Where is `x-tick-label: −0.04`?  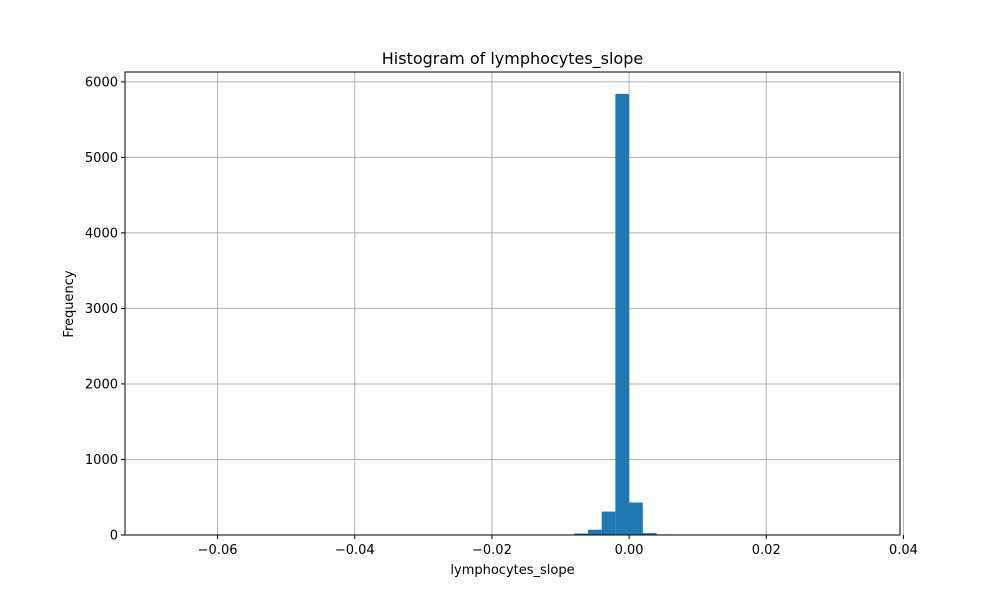 x-tick-label: −0.04 is located at coordinates (355, 550).